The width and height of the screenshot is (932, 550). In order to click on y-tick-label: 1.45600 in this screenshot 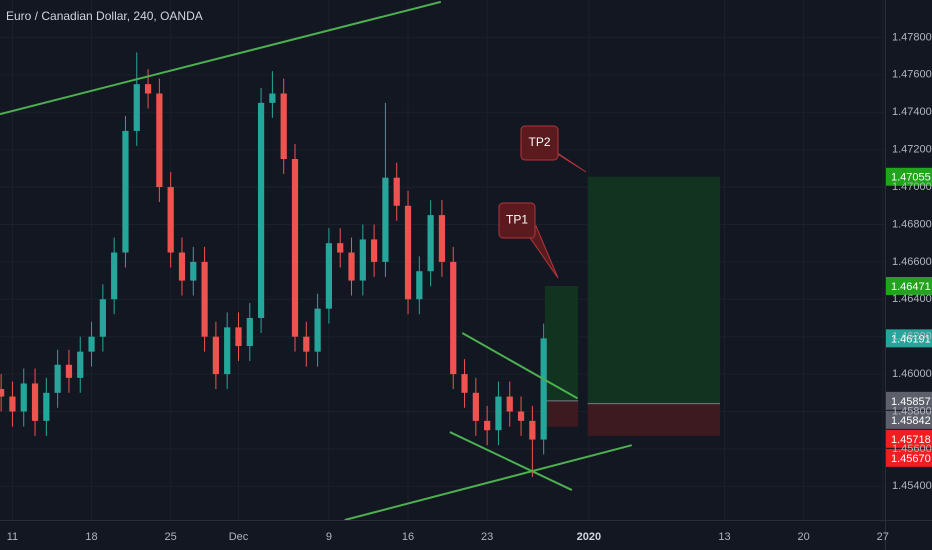, I will do `click(912, 449)`.